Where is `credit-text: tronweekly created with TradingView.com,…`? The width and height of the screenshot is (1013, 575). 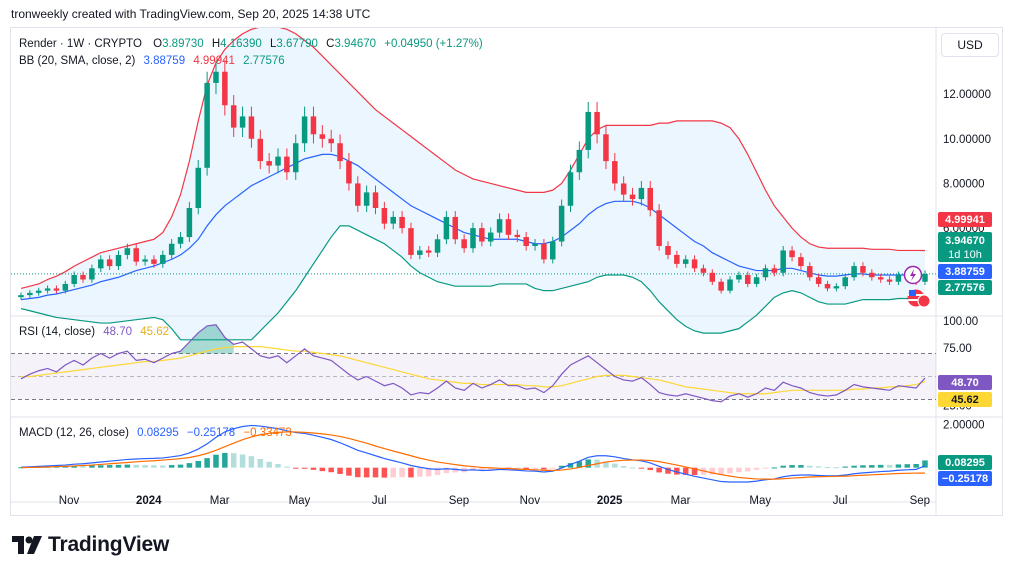 credit-text: tronweekly created with TradingView.com,… is located at coordinates (191, 14).